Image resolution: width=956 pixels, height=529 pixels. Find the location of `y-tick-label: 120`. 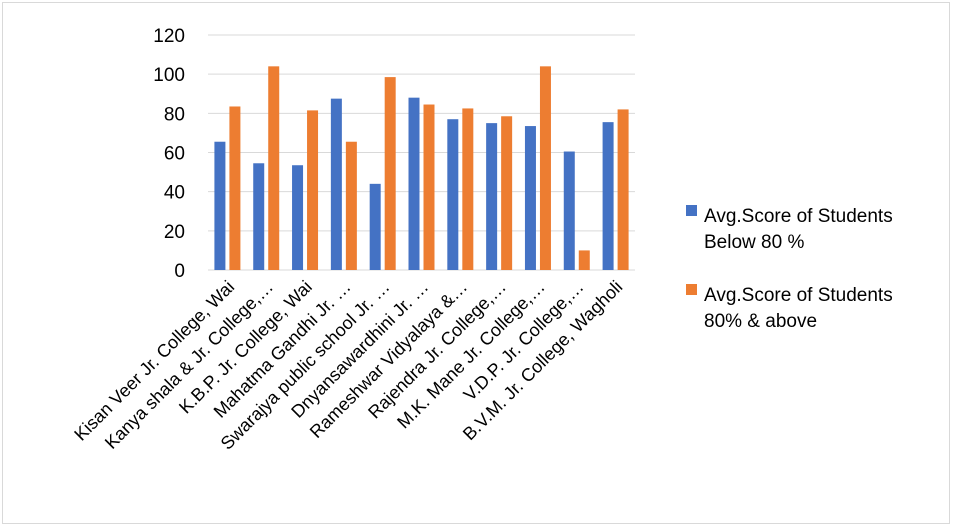

y-tick-label: 120 is located at coordinates (169, 36).